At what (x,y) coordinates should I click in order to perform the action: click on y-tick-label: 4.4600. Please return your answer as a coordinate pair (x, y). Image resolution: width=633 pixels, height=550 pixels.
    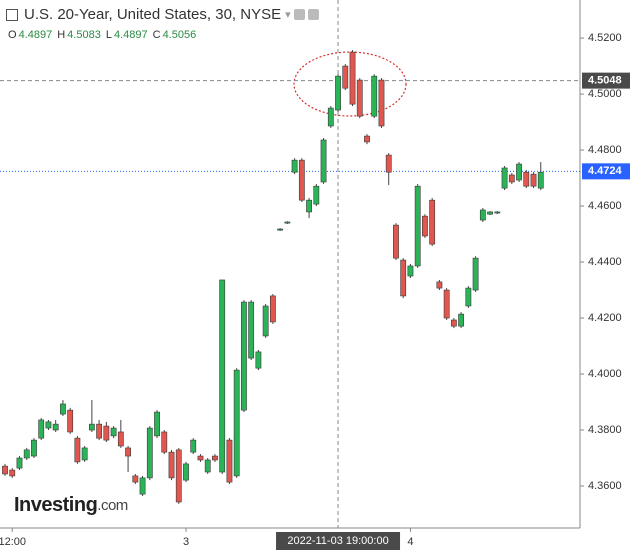
    Looking at the image, I should click on (605, 206).